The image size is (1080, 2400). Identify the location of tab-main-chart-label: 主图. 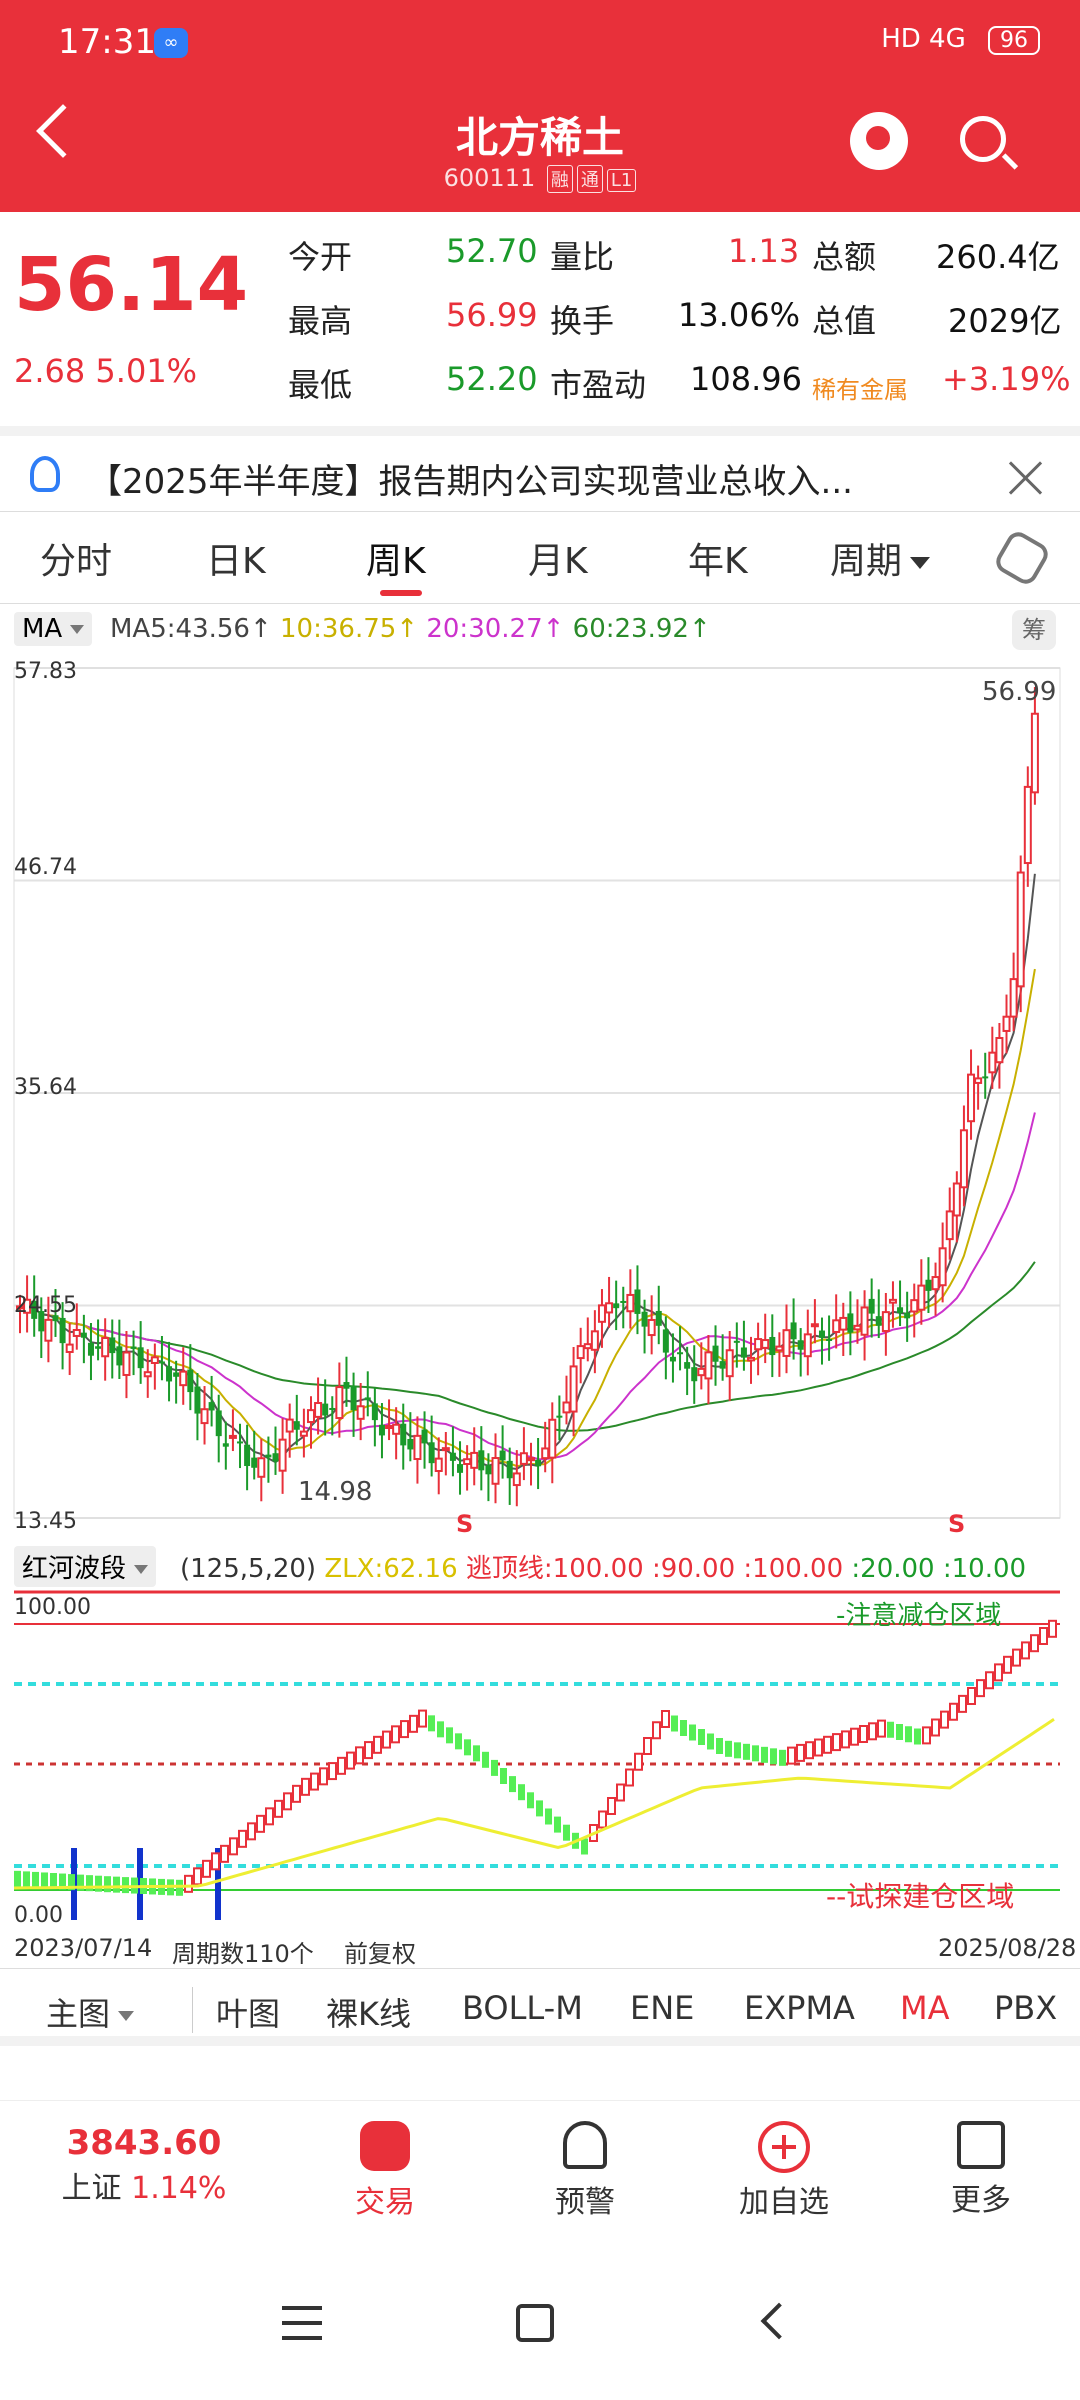
(78, 2014).